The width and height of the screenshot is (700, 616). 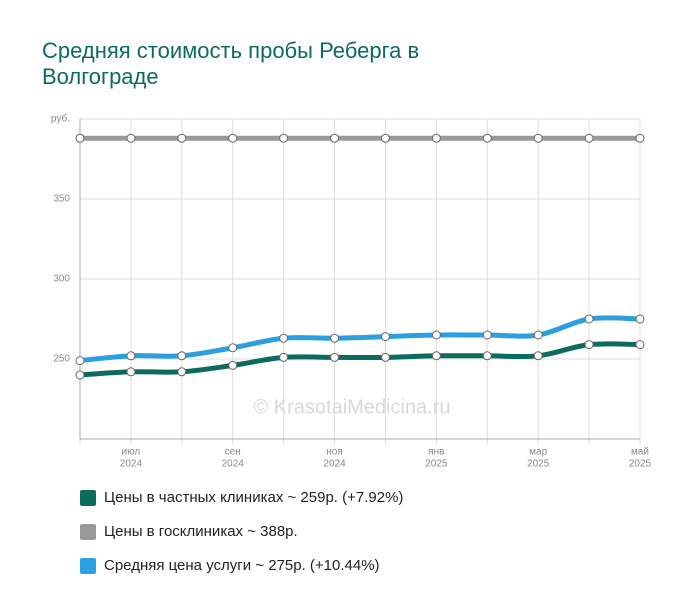 I want to click on y-tick-label: 250, so click(x=61, y=359).